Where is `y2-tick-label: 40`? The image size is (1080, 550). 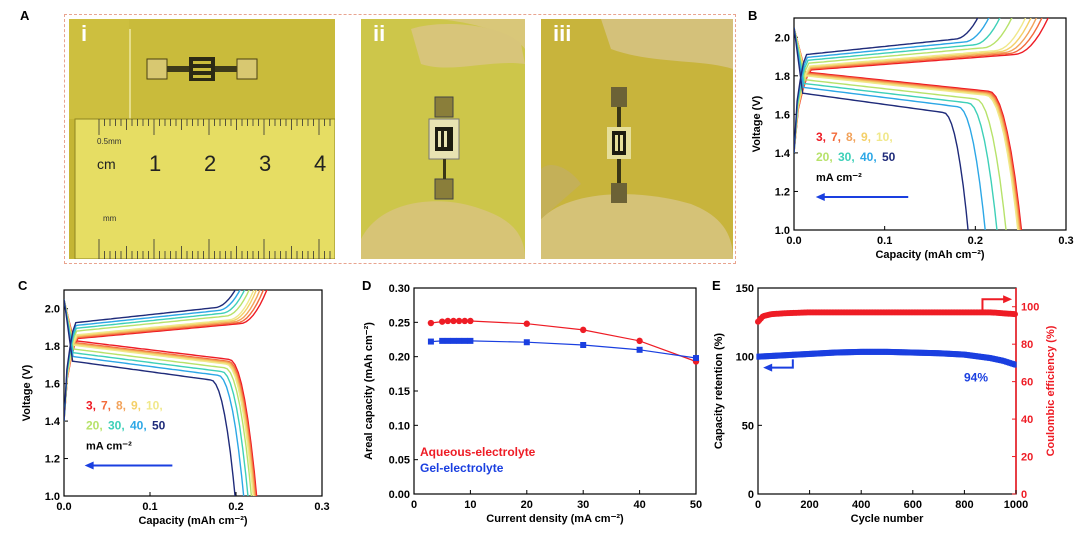 y2-tick-label: 40 is located at coordinates (1027, 420).